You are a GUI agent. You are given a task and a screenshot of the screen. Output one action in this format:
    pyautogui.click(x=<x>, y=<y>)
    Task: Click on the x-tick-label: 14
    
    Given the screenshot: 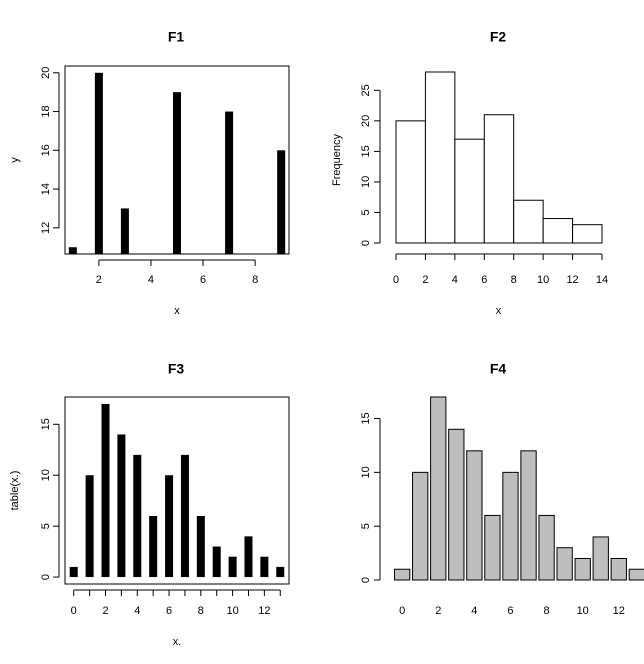 What is the action you would take?
    pyautogui.click(x=602, y=280)
    